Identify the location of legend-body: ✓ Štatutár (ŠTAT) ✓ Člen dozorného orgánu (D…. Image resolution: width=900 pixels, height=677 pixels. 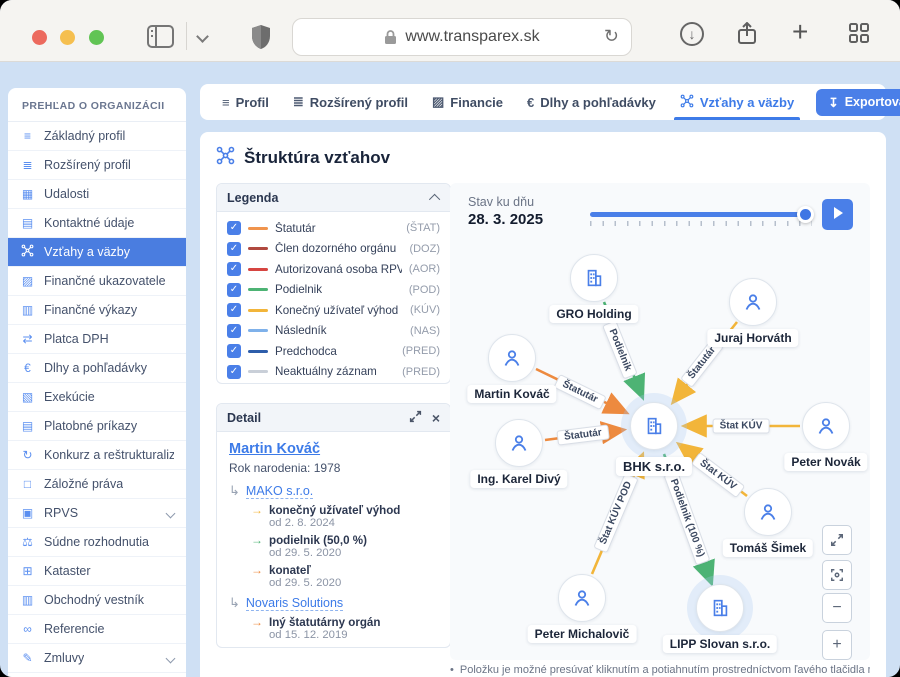
(333, 297).